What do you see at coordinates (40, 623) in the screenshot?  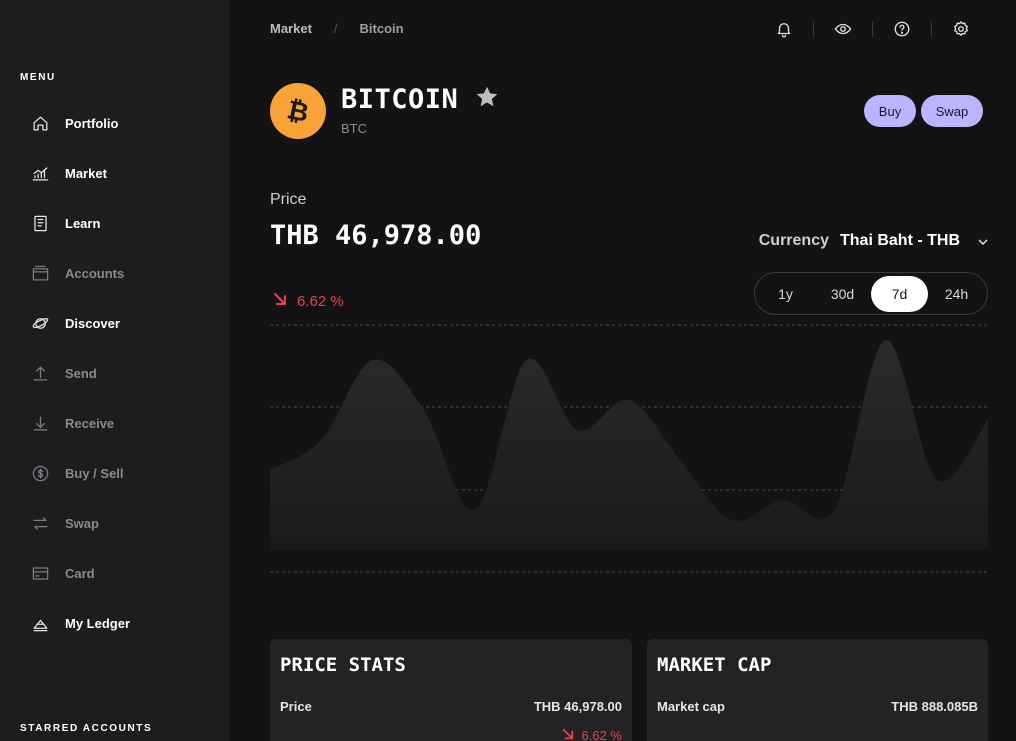 I see `ledger-icon` at bounding box center [40, 623].